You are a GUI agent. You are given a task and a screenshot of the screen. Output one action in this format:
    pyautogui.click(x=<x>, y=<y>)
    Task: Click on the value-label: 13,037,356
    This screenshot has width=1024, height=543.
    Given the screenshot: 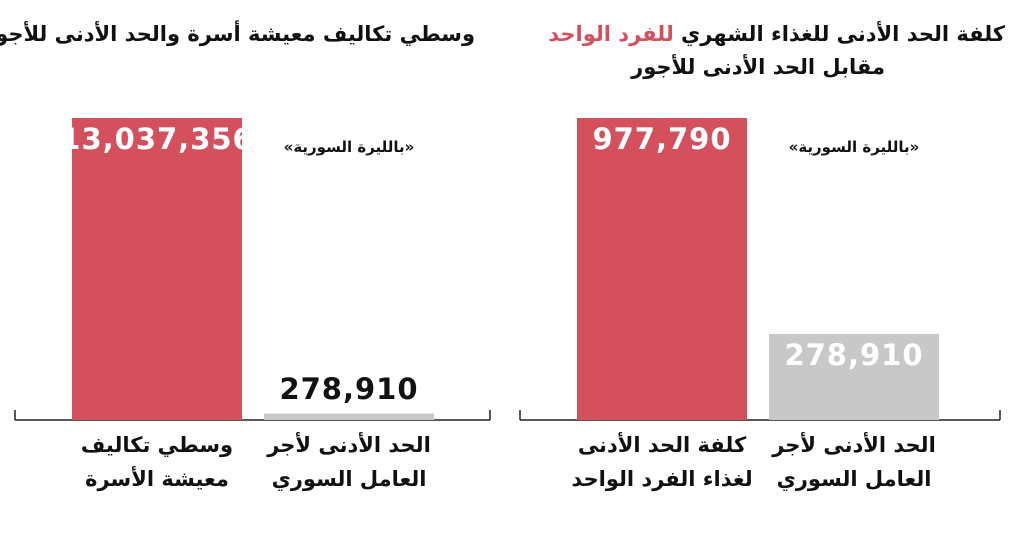 What is the action you would take?
    pyautogui.click(x=156, y=139)
    